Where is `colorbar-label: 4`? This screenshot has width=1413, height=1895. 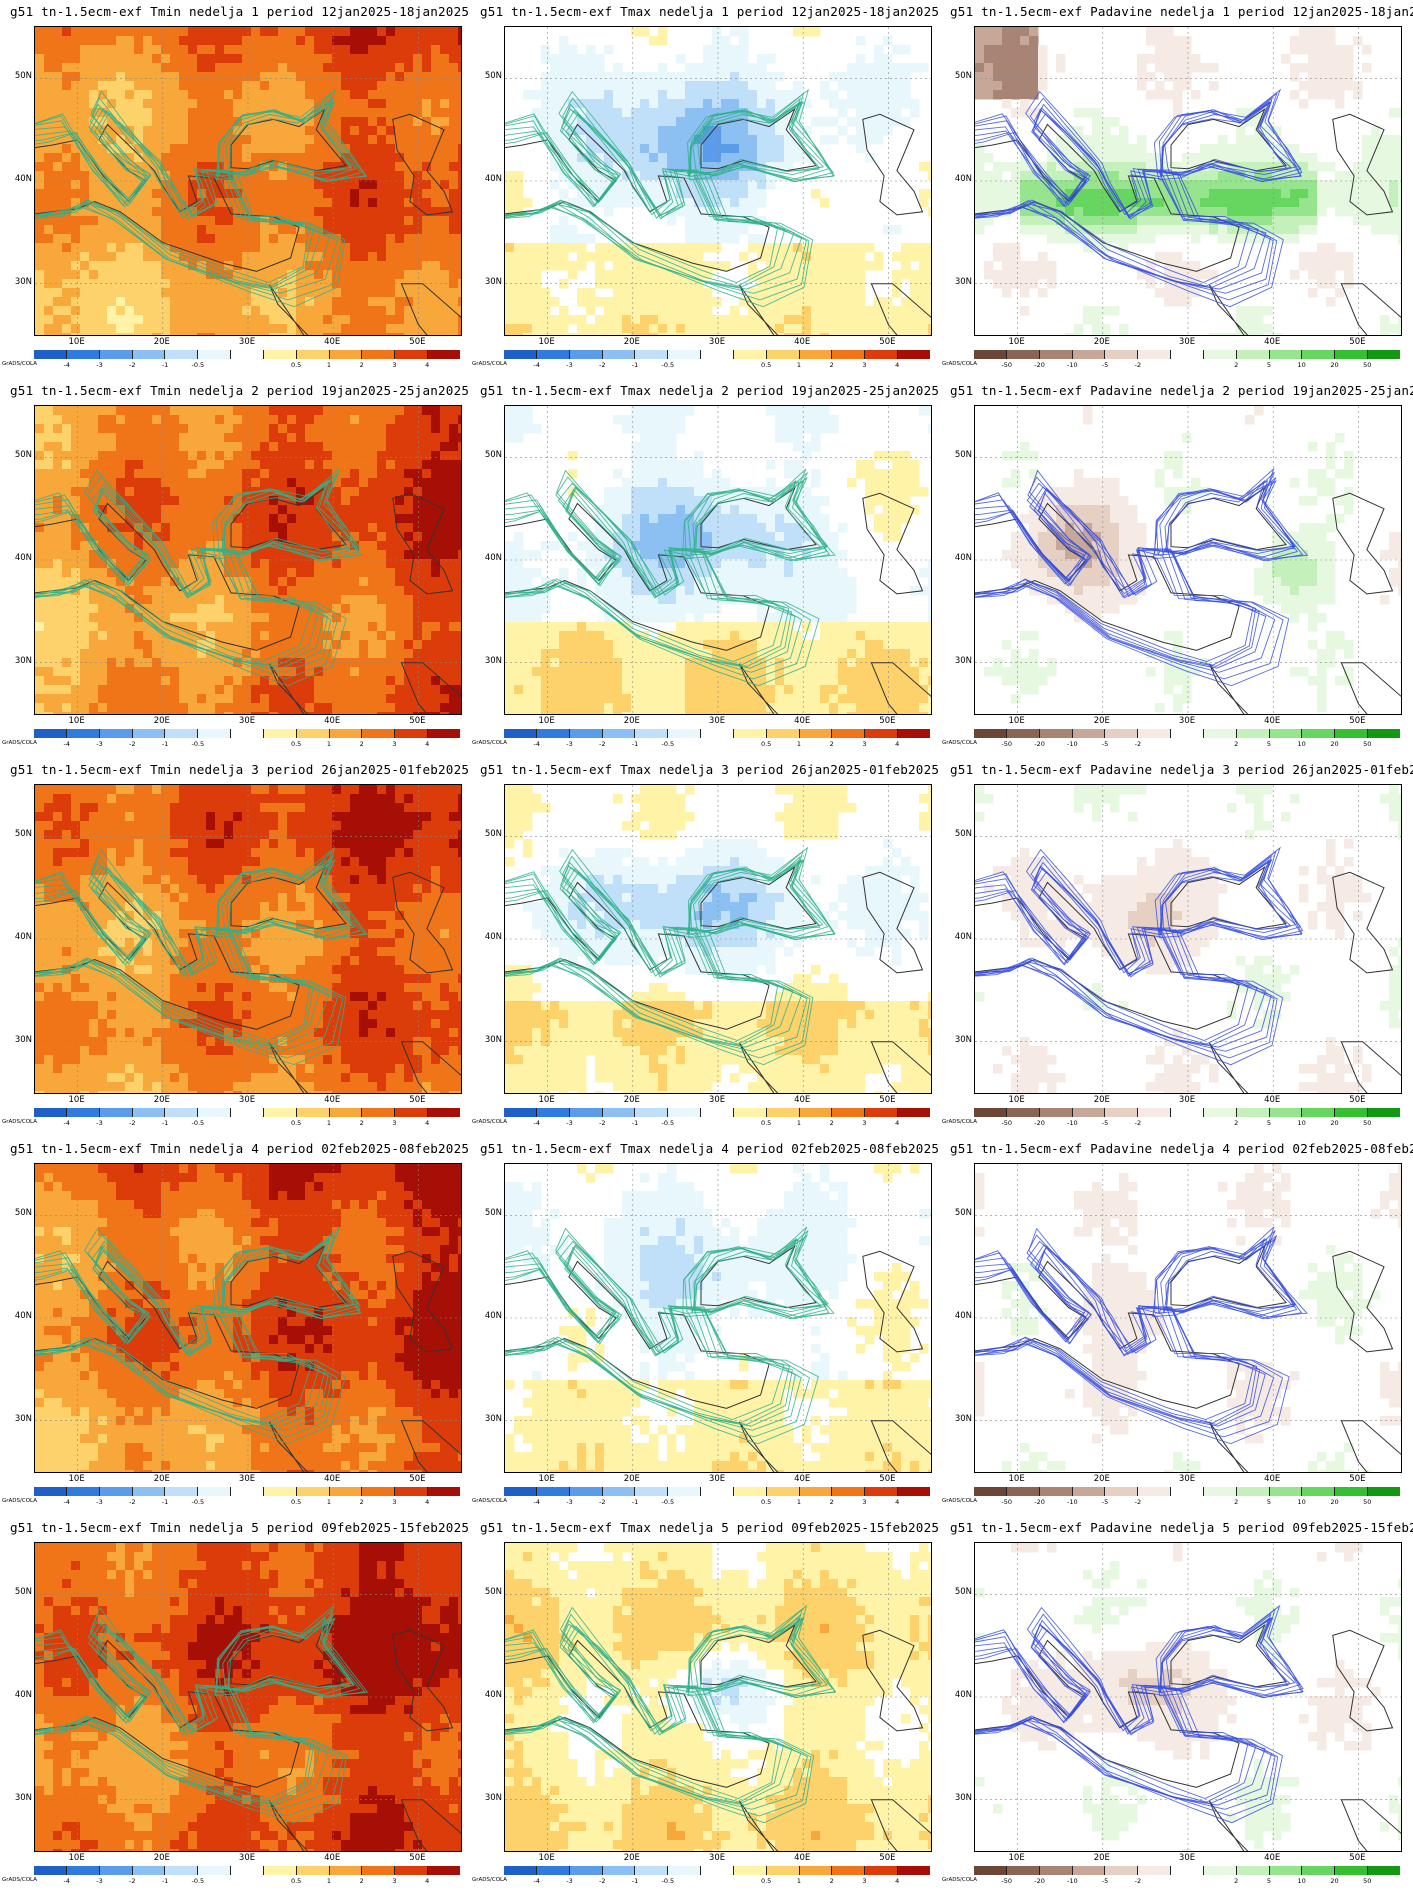
colorbar-label: 4 is located at coordinates (427, 365).